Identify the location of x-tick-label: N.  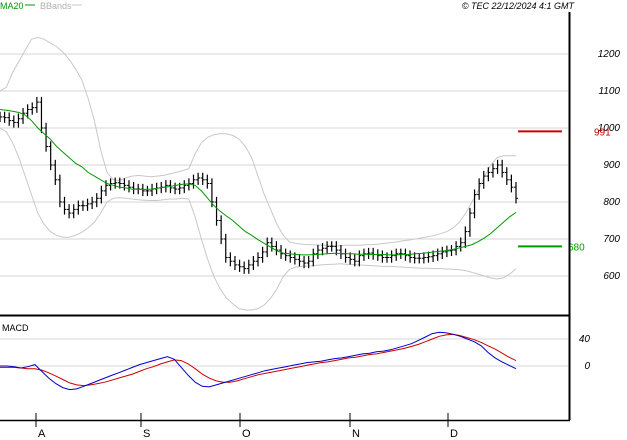
(356, 434).